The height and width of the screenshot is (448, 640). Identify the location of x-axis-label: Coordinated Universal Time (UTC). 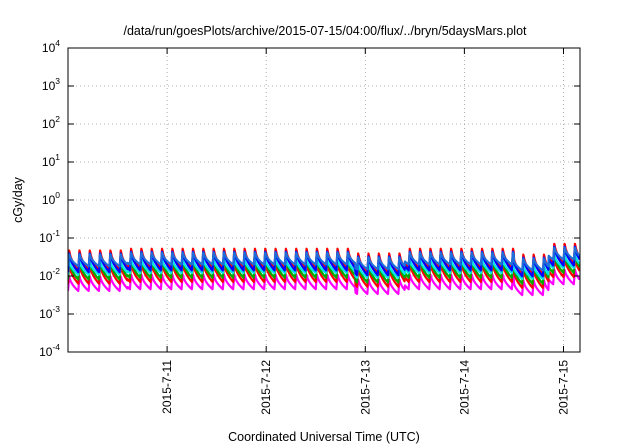
(324, 437).